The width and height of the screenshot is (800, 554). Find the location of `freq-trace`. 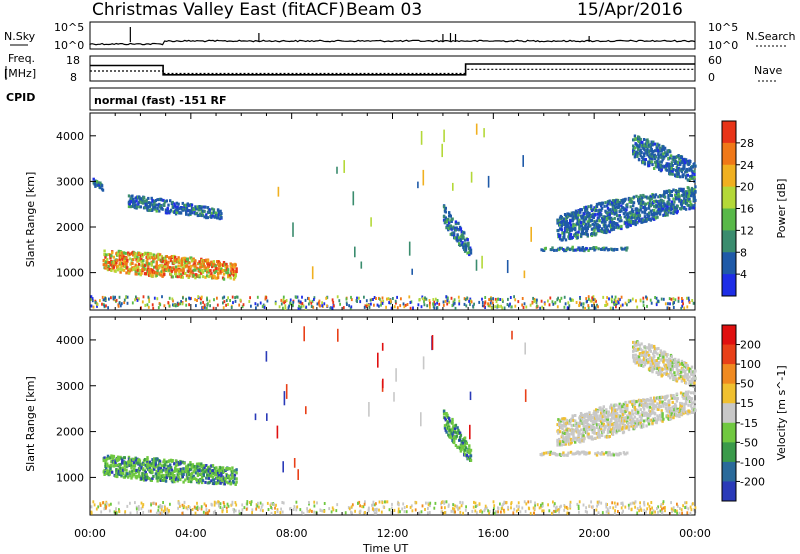

freq-trace is located at coordinates (392, 69).